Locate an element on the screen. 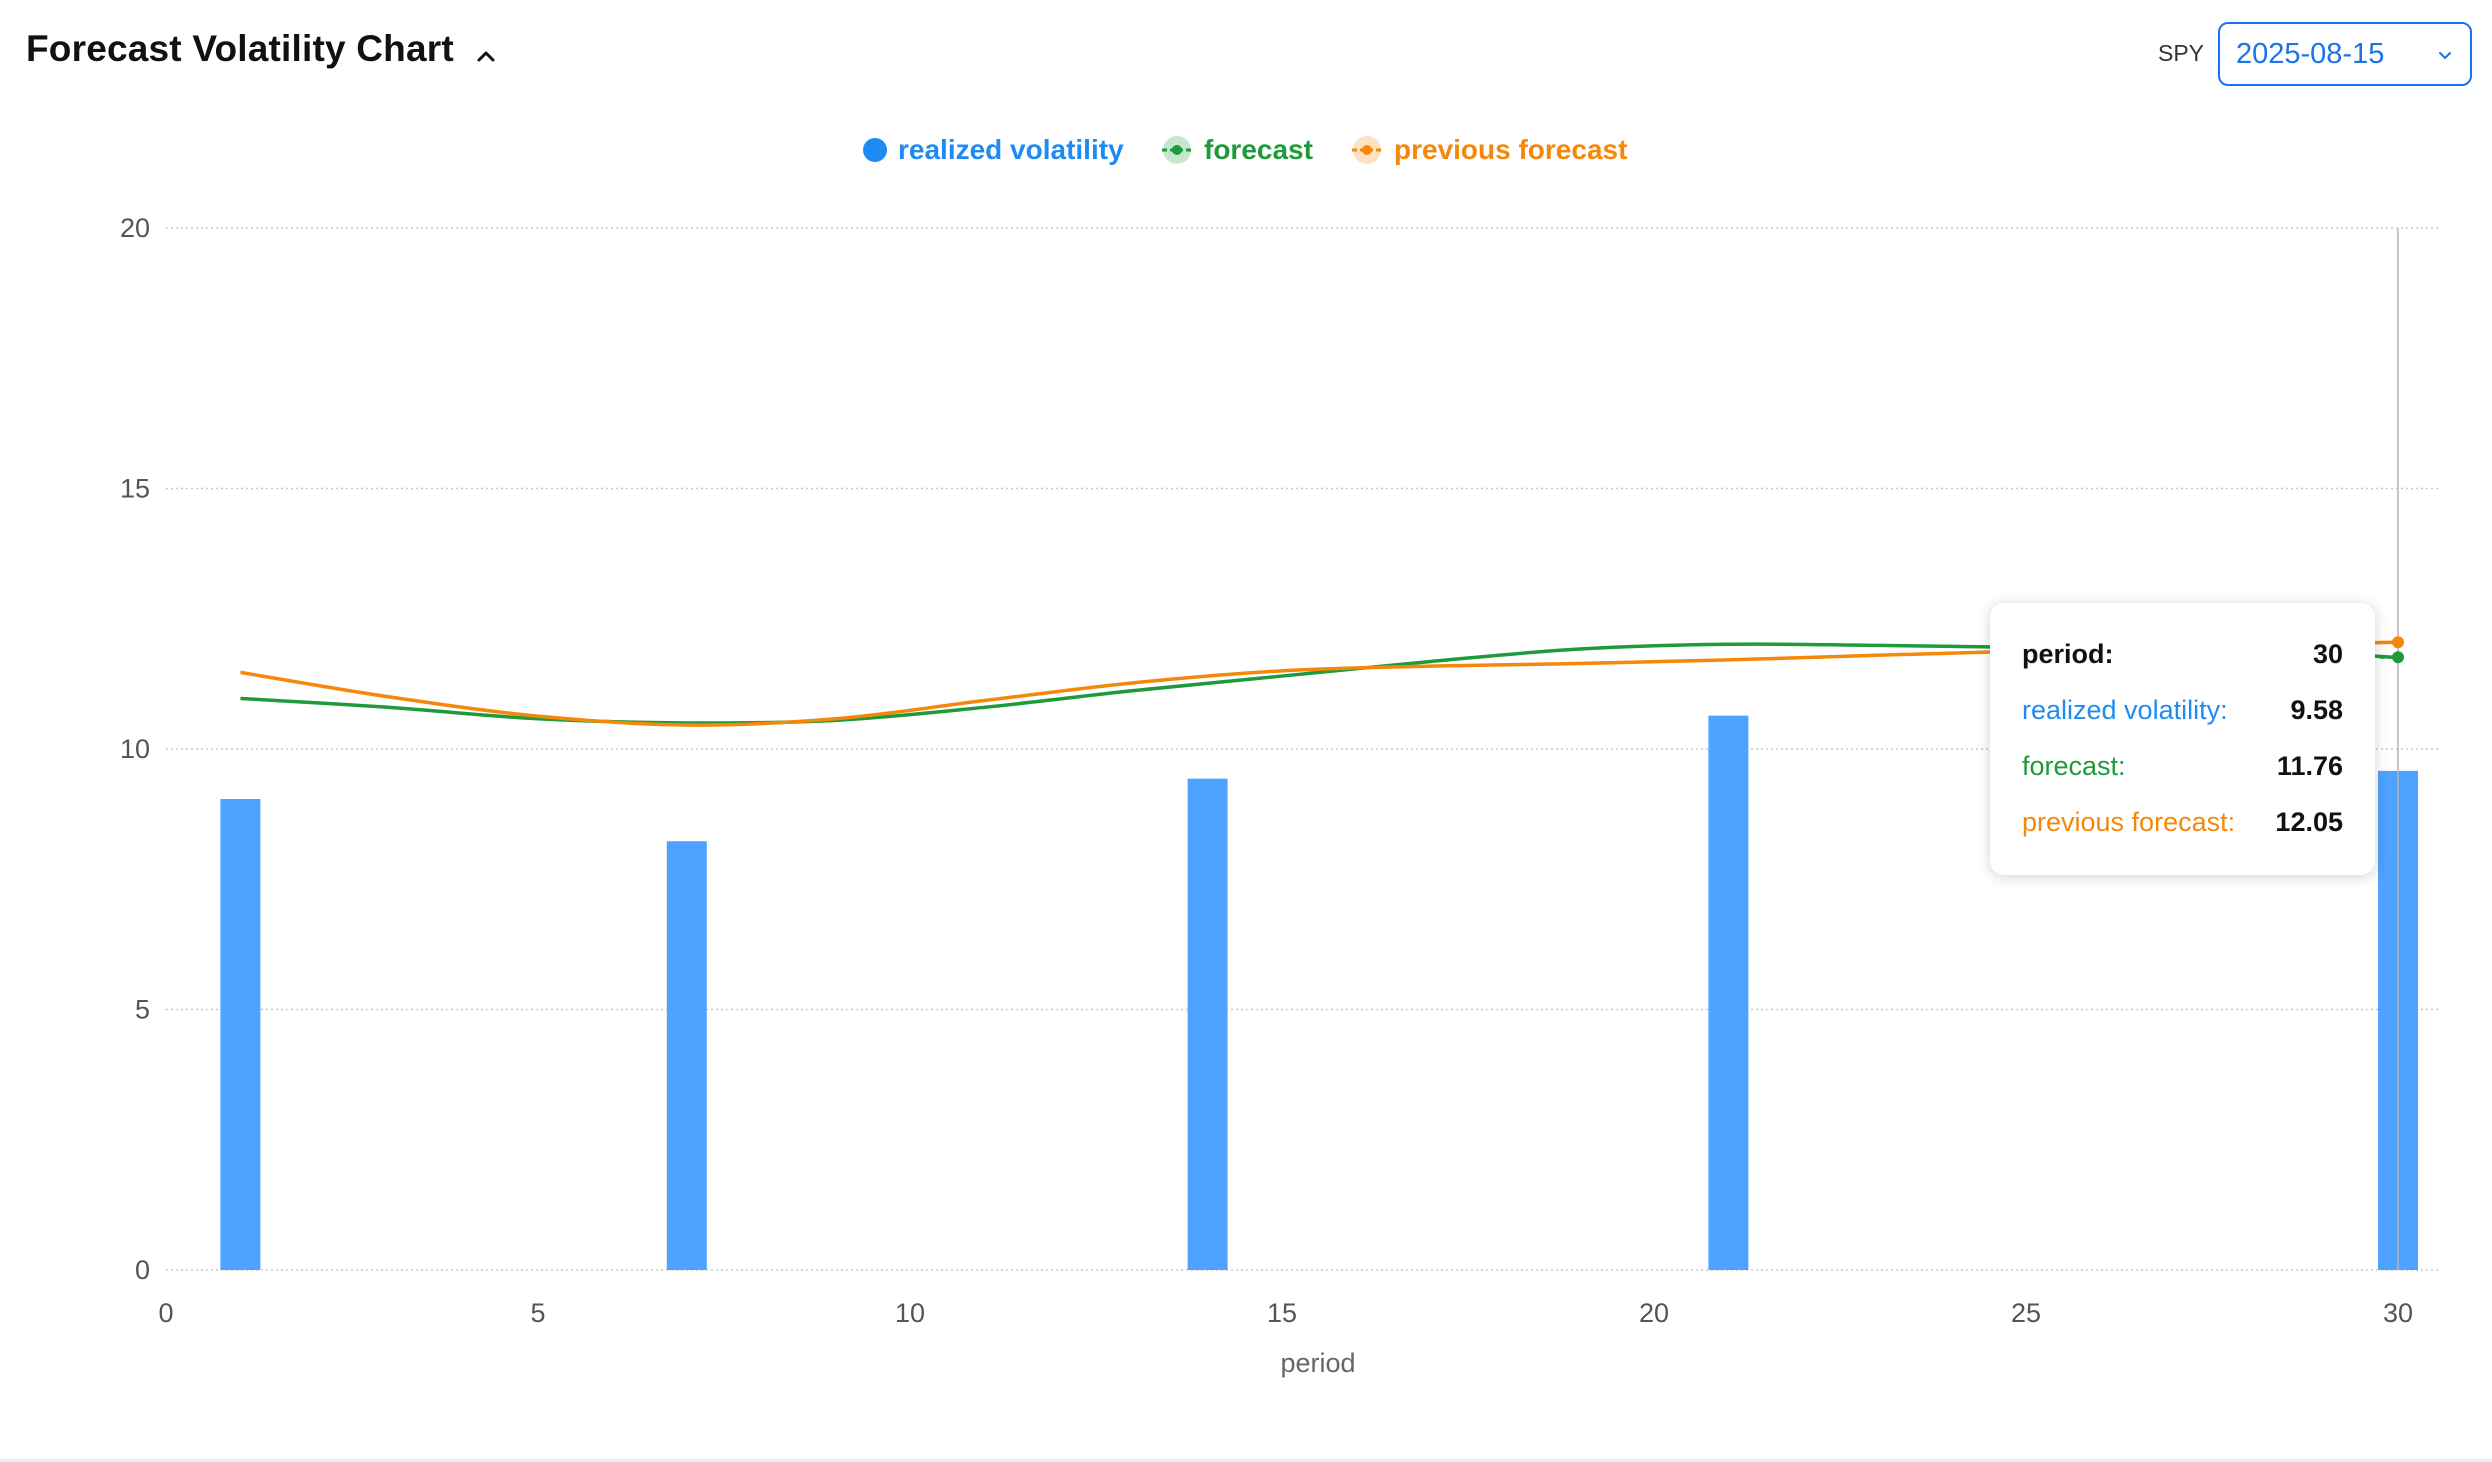  date-select: 2025-08-15 is located at coordinates (2345, 54).